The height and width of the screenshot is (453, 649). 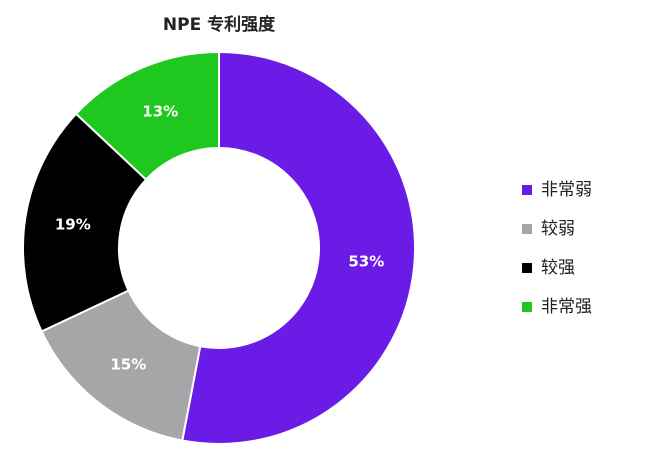 I want to click on value-label: 19%, so click(x=73, y=224).